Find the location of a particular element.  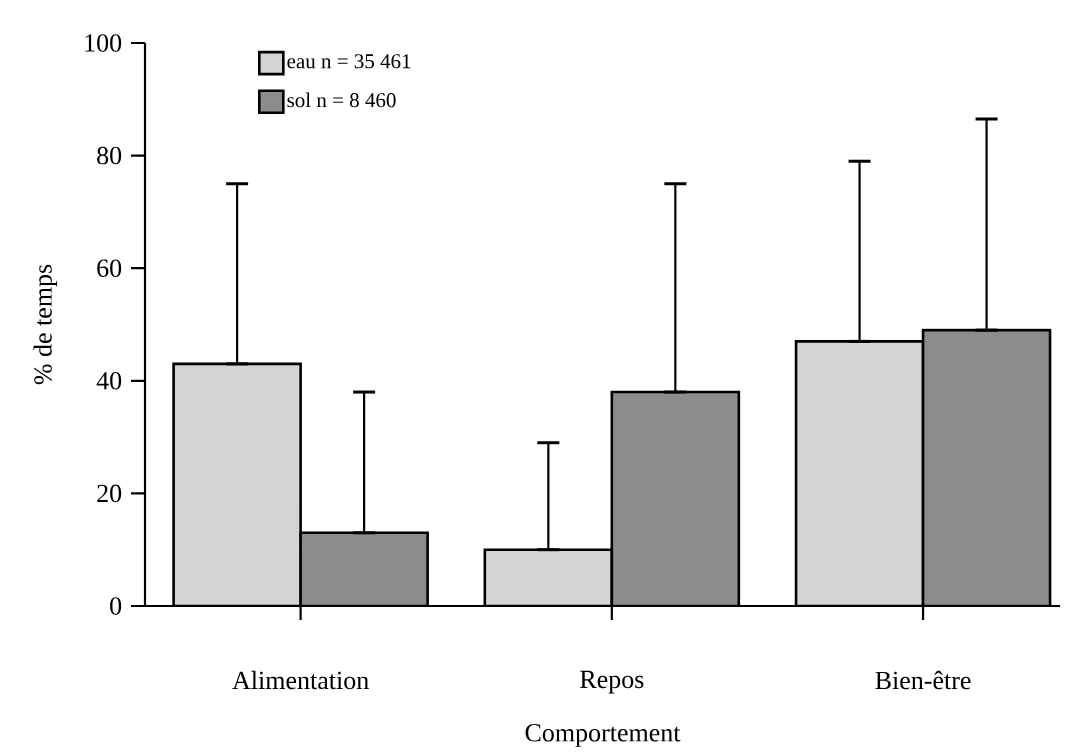

y-tick-label: 0 is located at coordinates (116, 606).